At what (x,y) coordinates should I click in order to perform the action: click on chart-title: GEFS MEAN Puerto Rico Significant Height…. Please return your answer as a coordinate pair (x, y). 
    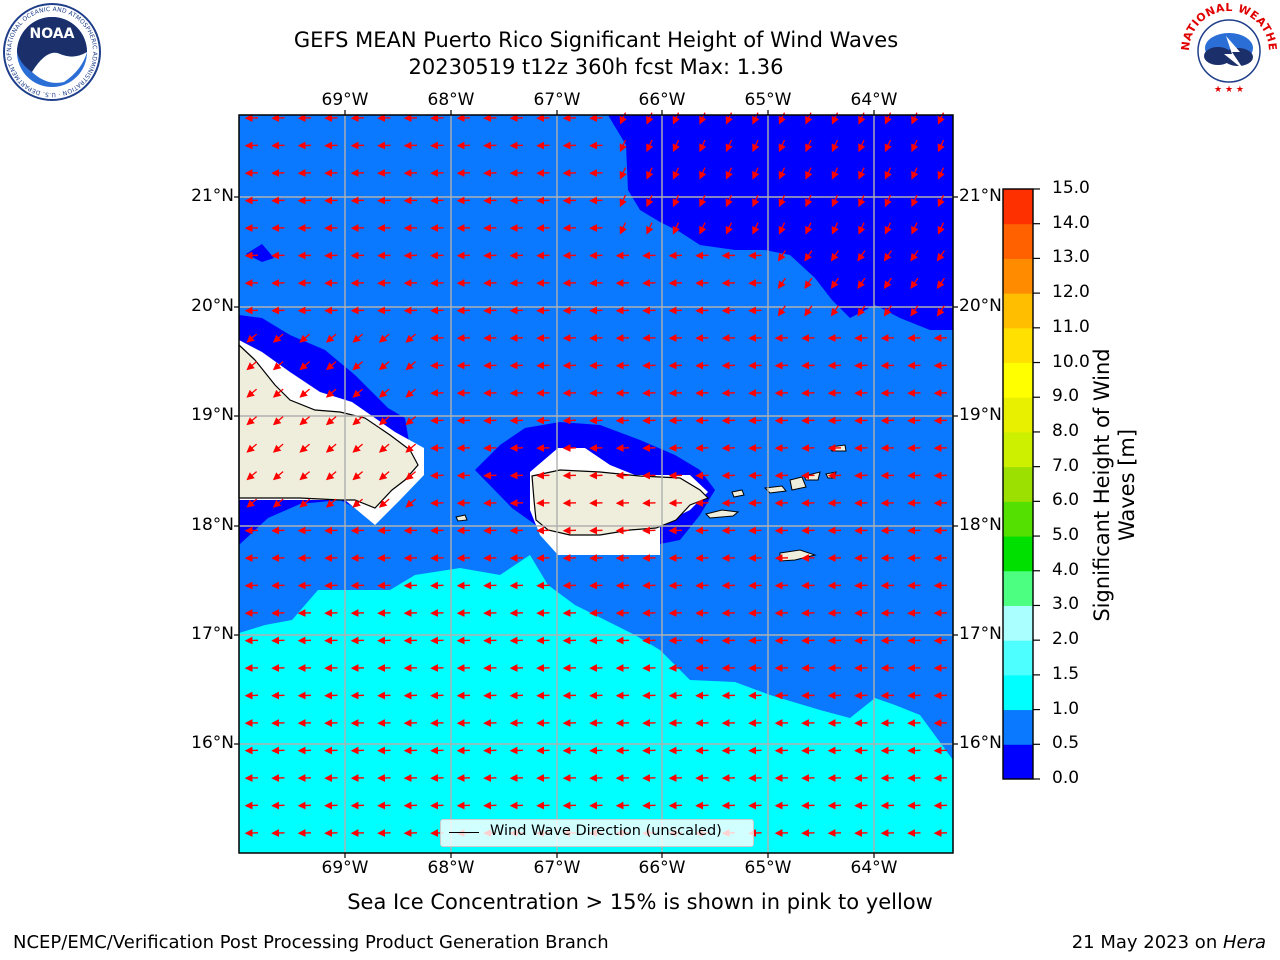
    Looking at the image, I should click on (596, 40).